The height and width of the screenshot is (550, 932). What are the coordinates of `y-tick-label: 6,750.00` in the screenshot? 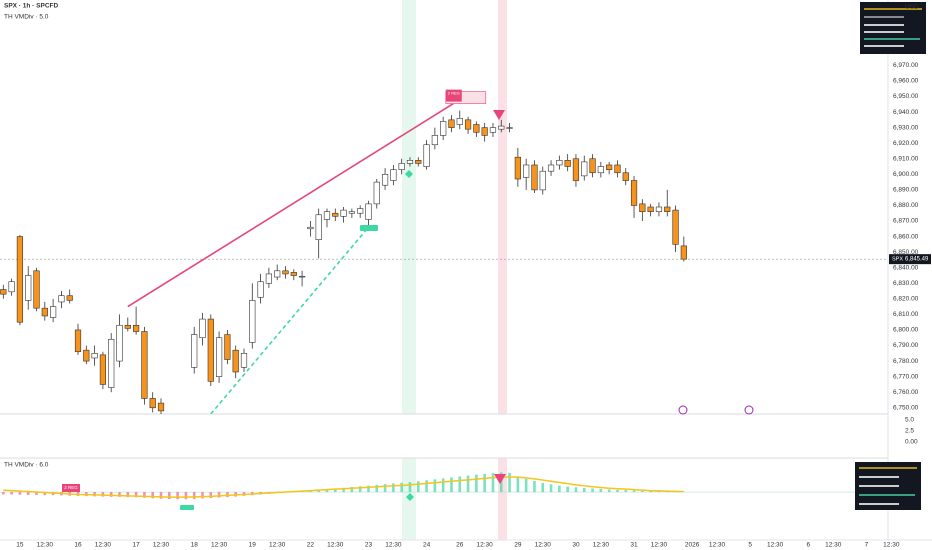 It's located at (906, 407).